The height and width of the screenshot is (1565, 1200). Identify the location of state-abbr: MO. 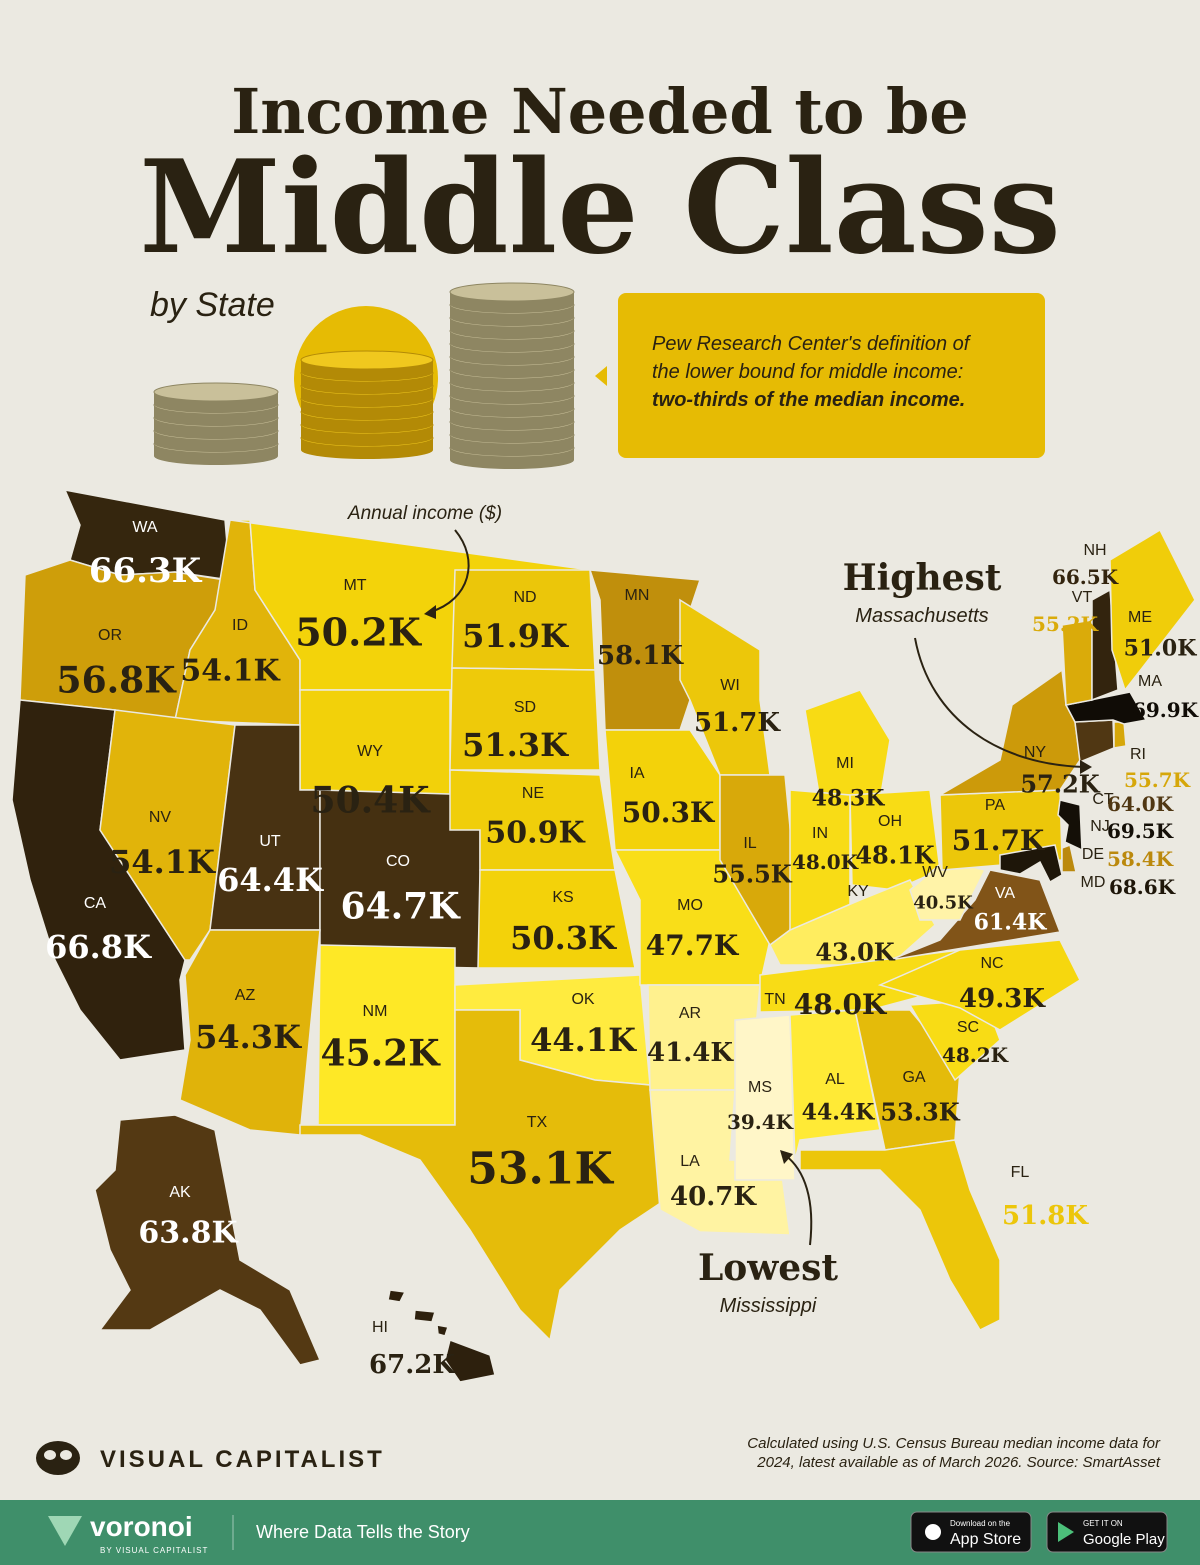
(690, 905).